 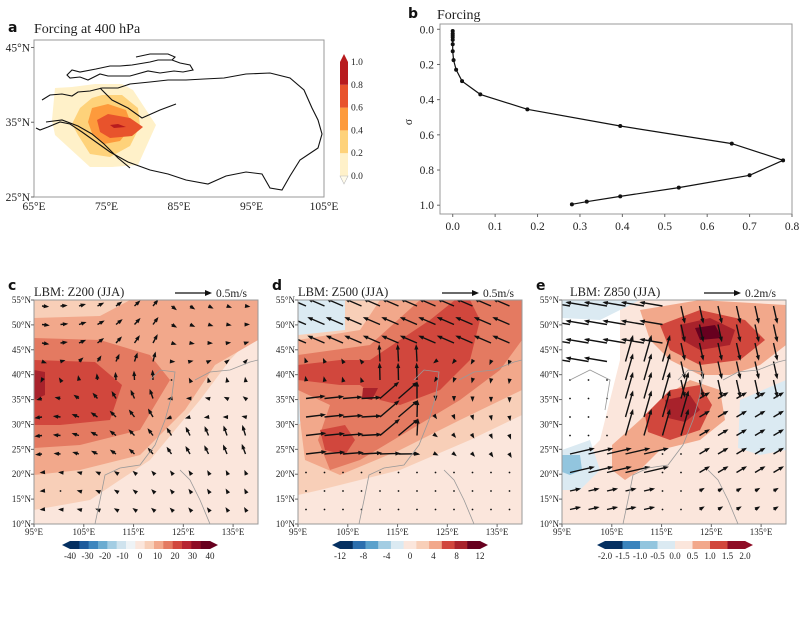 What do you see at coordinates (142, 406) in the screenshot?
I see `wind-vectors-c` at bounding box center [142, 406].